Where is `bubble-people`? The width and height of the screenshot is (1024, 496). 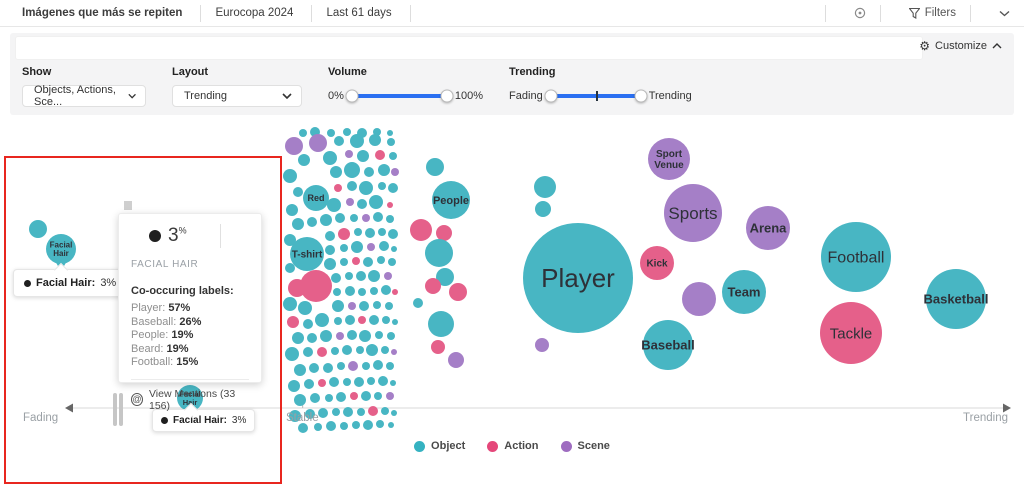 bubble-people is located at coordinates (451, 200).